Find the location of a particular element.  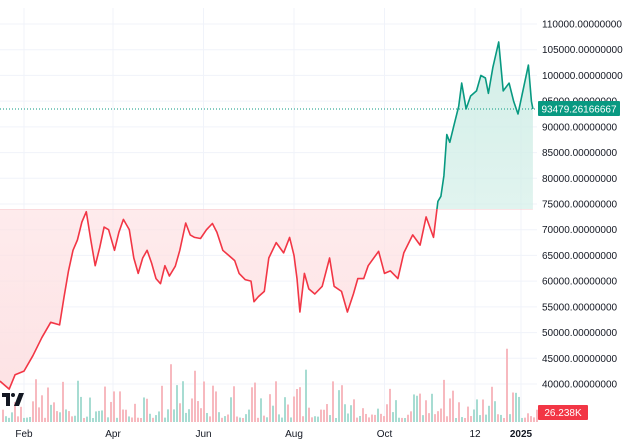

x-axis: Feb Apr Jun Aug Oct 12 2025 is located at coordinates (273, 434).